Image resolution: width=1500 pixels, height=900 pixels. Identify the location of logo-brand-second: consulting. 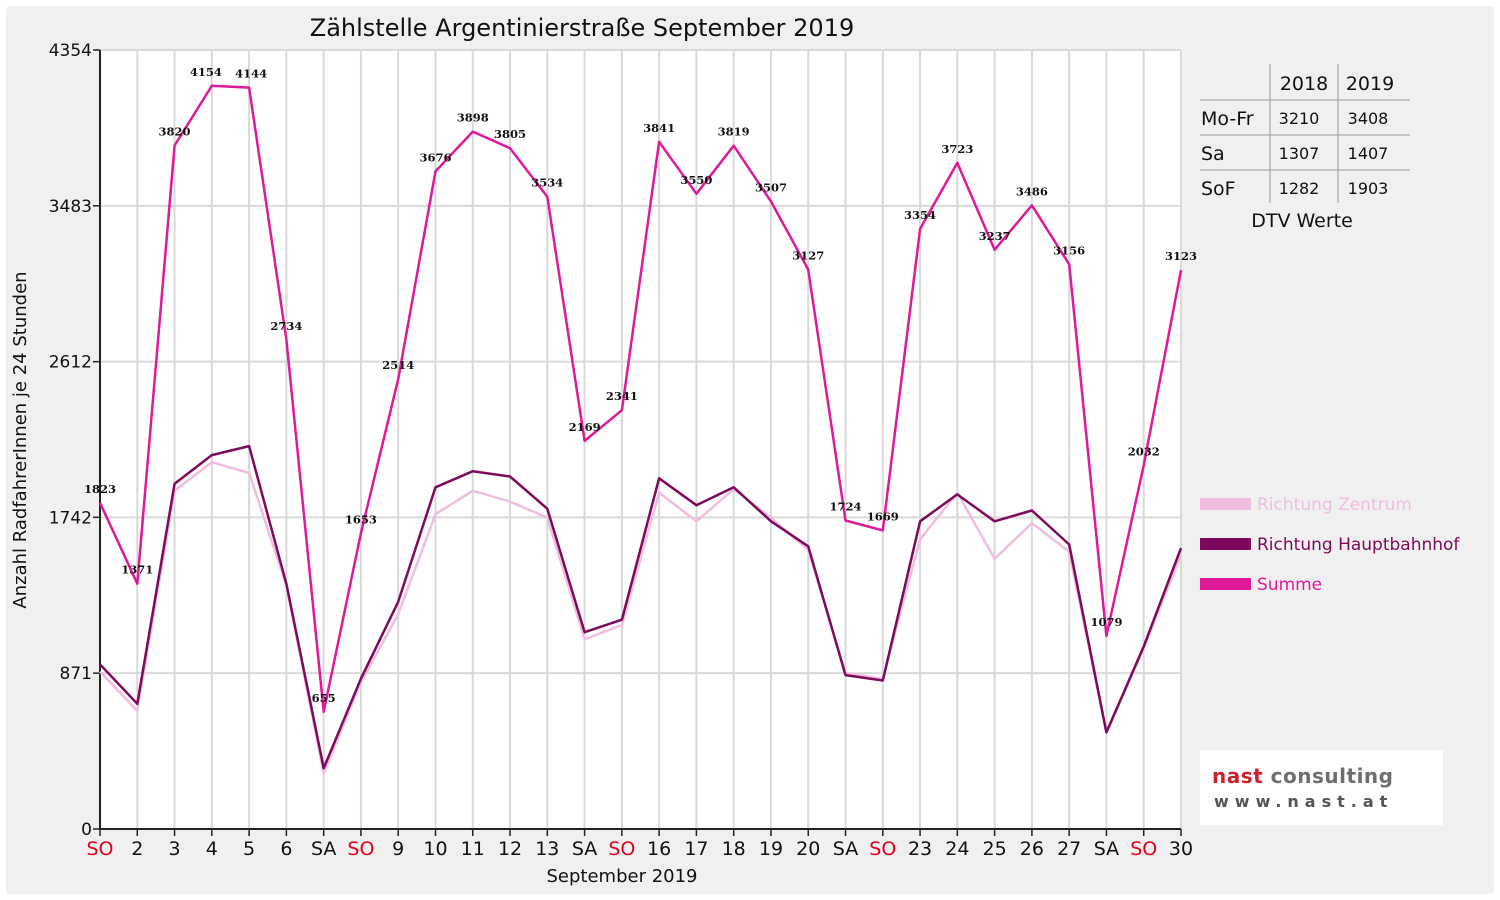
(1332, 776).